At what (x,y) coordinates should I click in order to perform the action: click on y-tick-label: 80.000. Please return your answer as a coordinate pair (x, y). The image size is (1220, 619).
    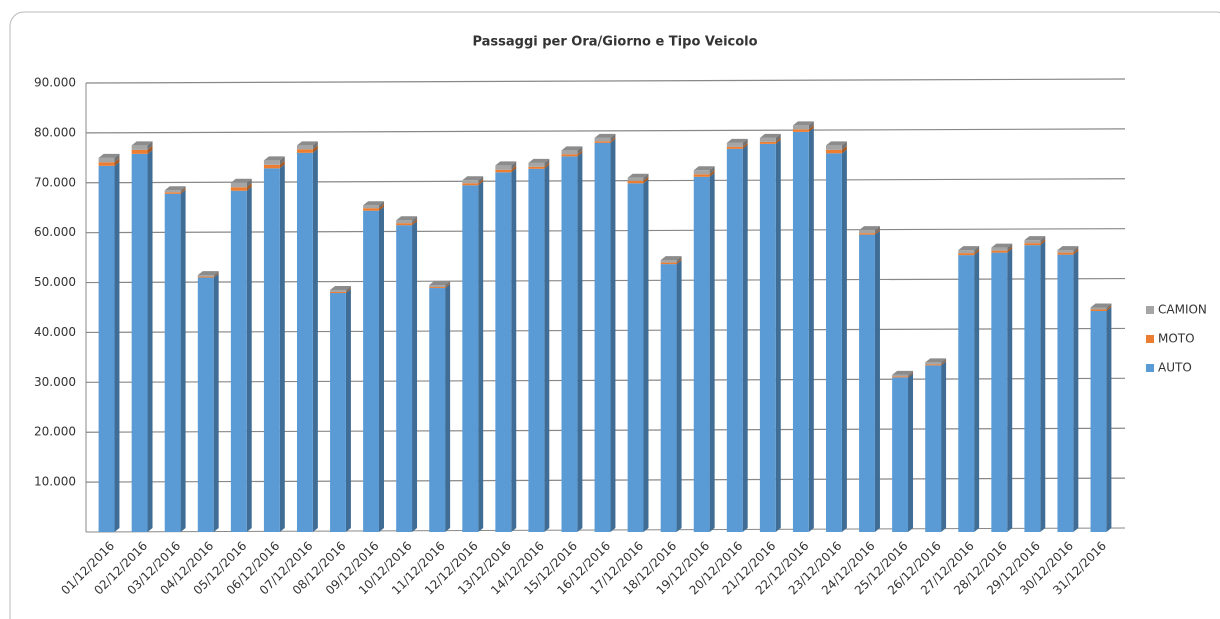
    Looking at the image, I should click on (55, 132).